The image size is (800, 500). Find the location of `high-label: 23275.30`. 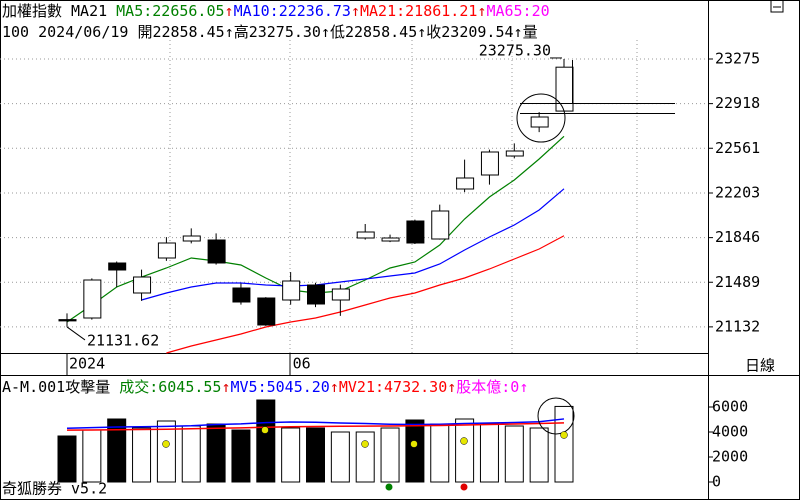

high-label: 23275.30 is located at coordinates (515, 50).